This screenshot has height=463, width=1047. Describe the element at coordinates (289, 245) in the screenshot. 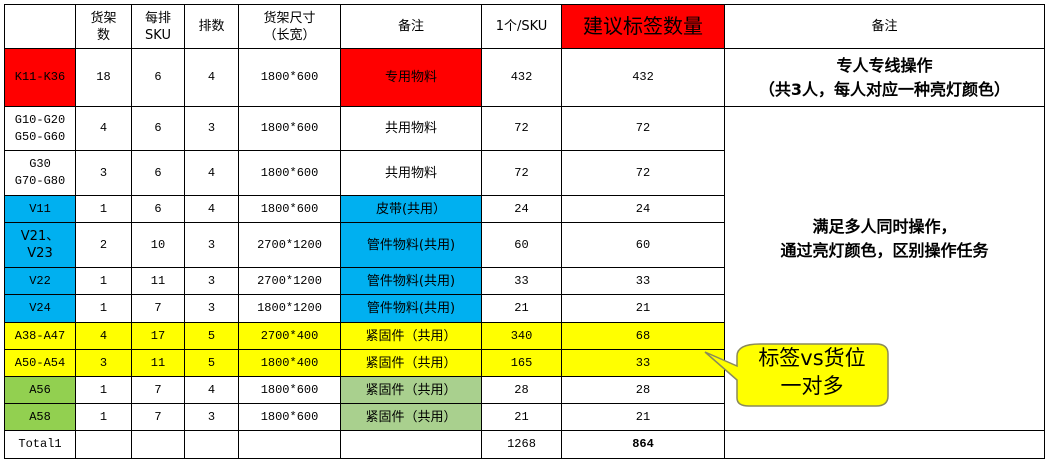

I see `rack-size-cell: 2700*1200` at that location.